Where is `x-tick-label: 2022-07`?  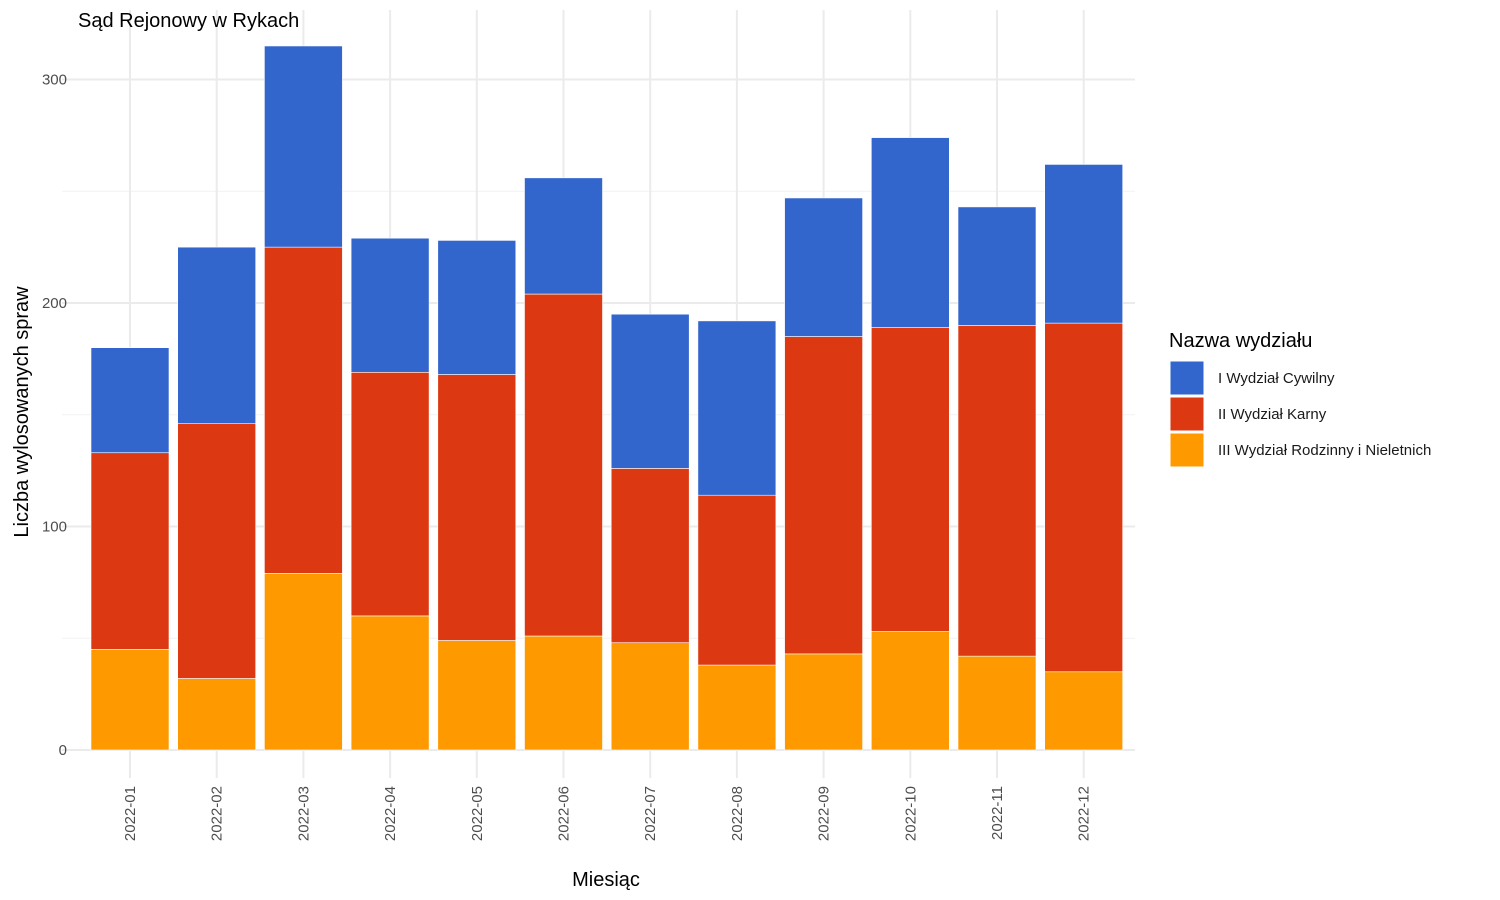
x-tick-label: 2022-07 is located at coordinates (650, 813).